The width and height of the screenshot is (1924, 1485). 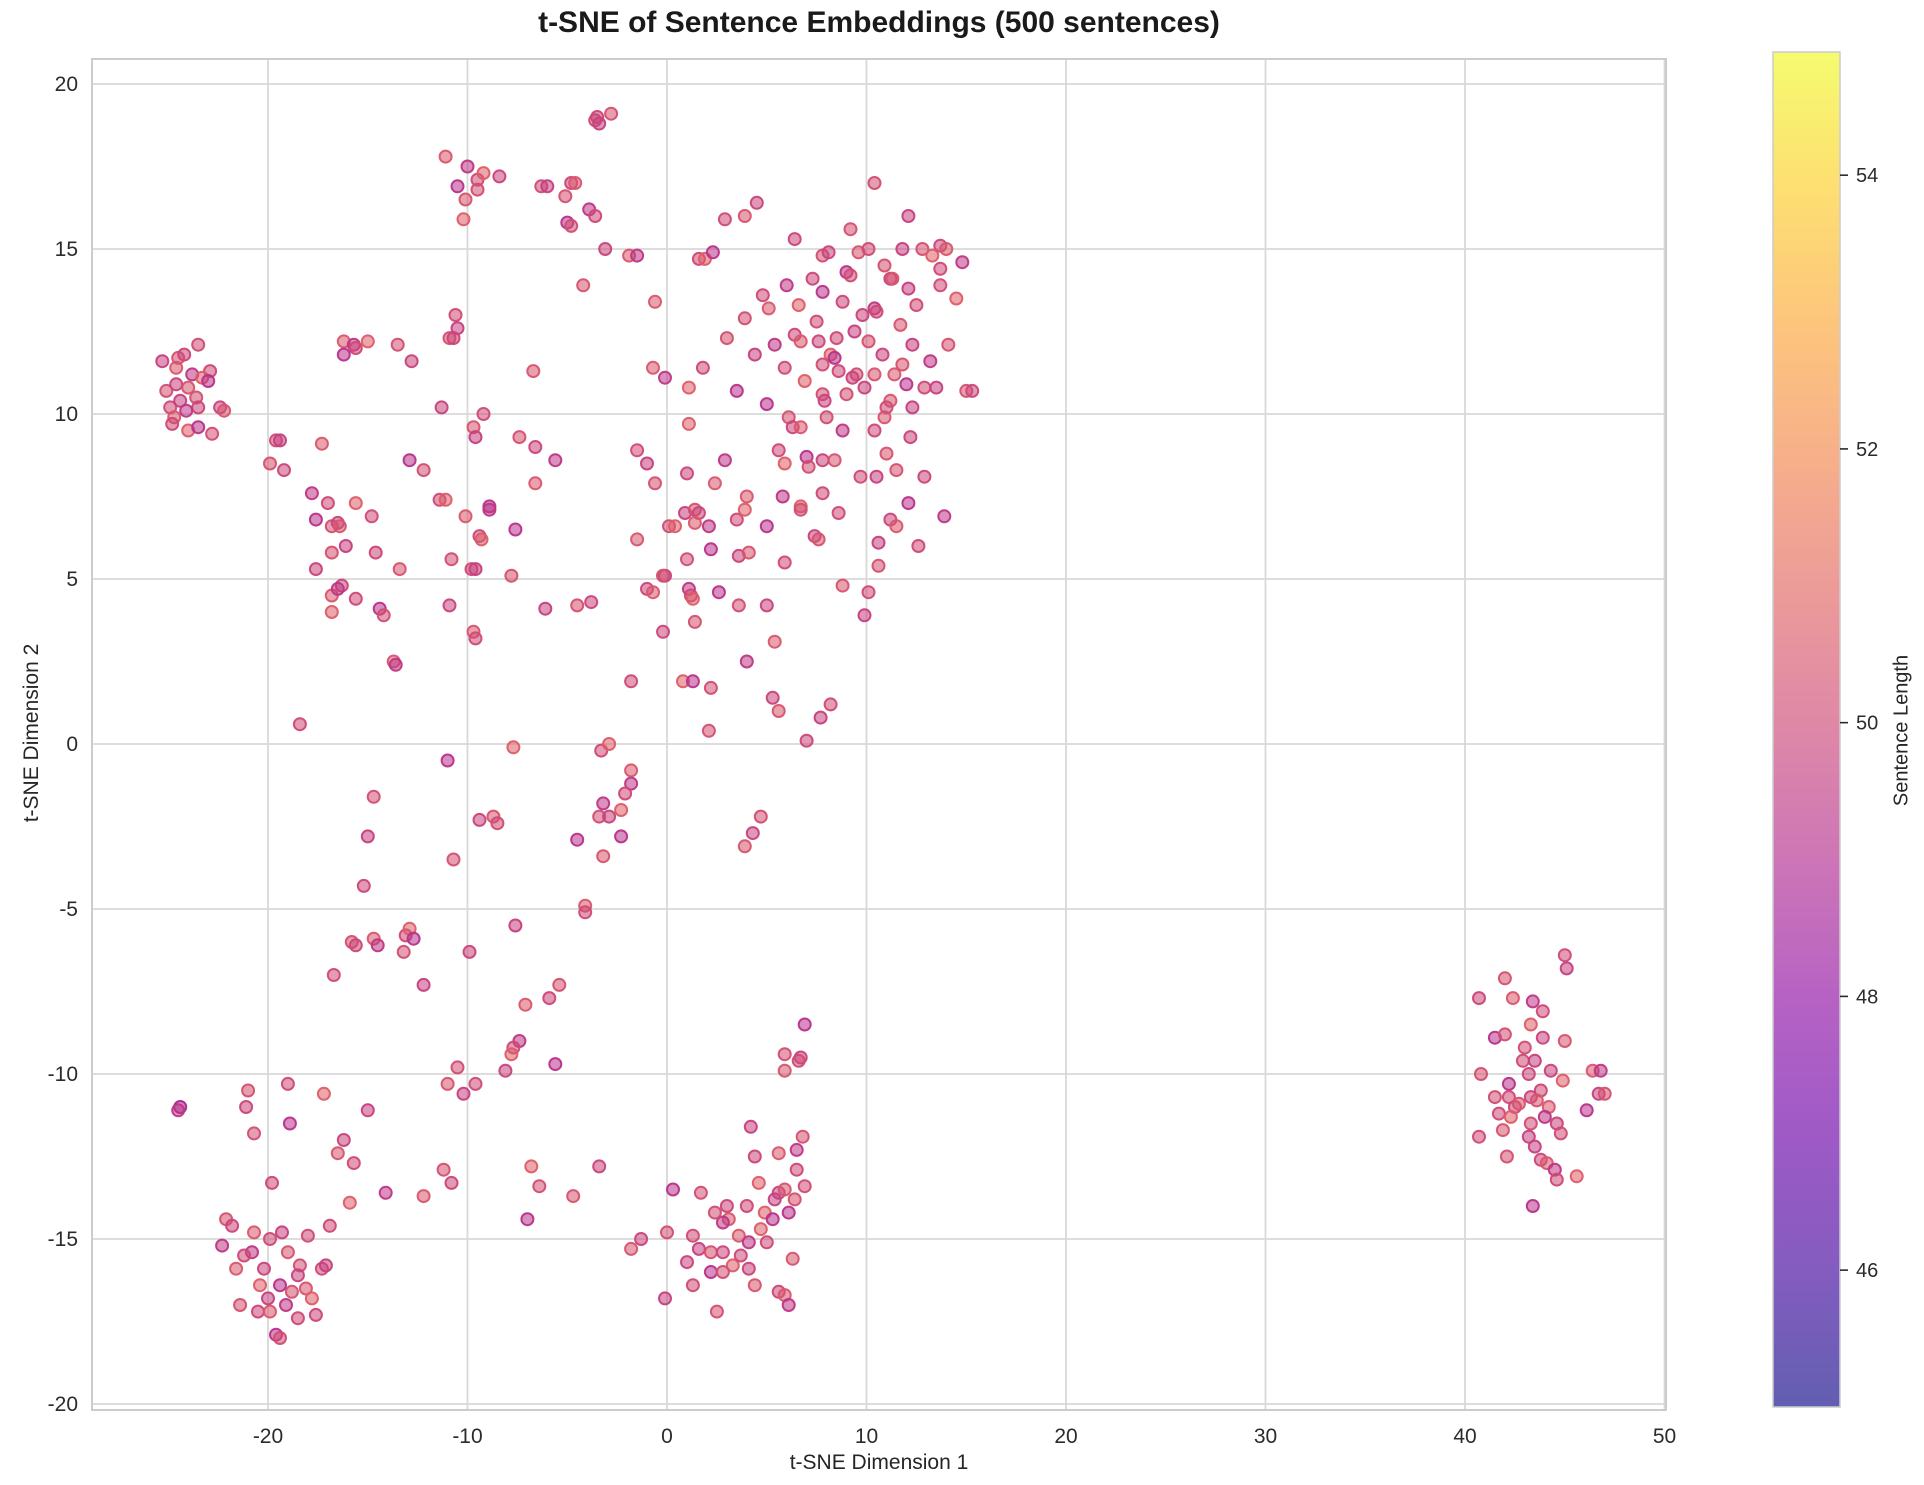 I want to click on y-tick-label-20: 20, so click(x=66, y=84).